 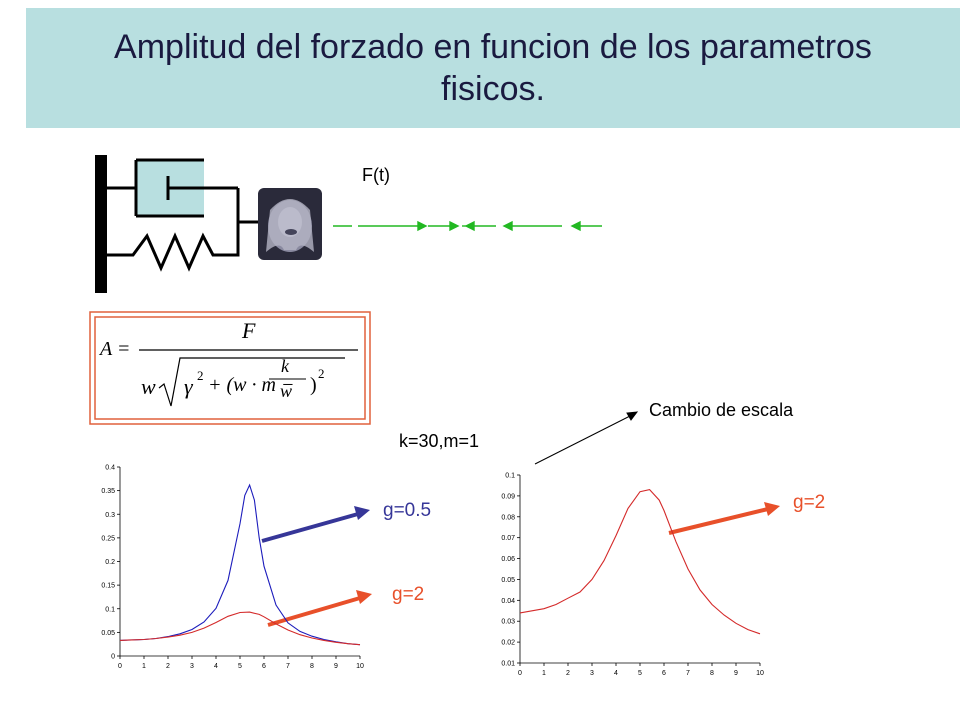 I want to click on y-tick-label: 0.35, so click(x=108, y=491).